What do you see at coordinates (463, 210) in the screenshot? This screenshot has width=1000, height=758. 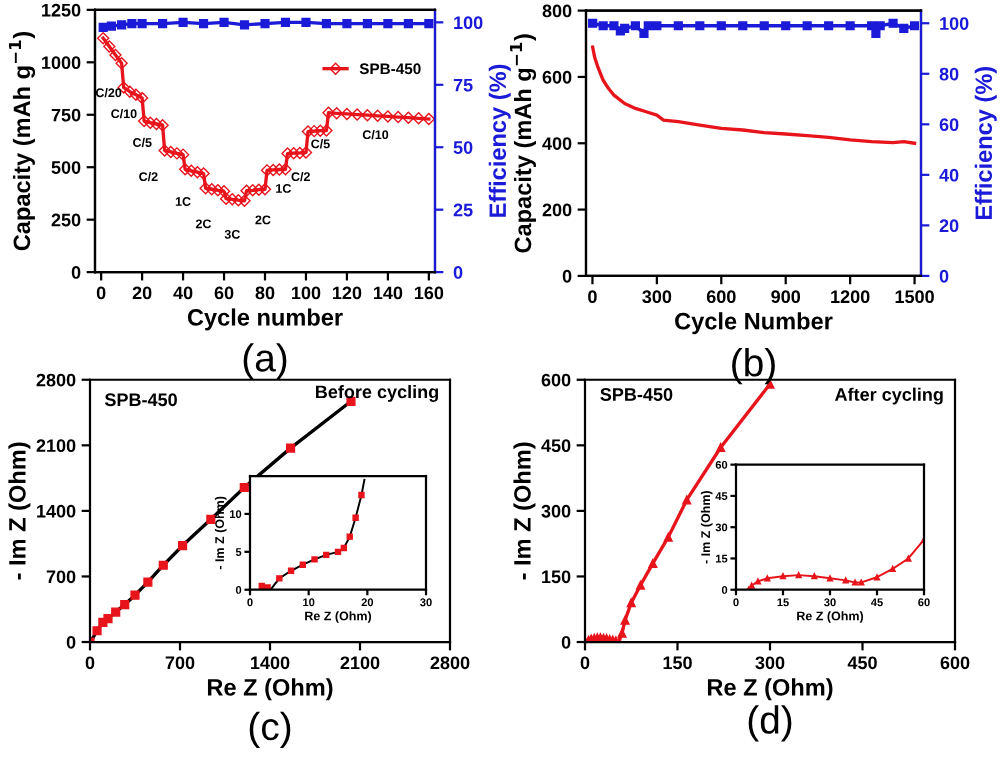 I see `y2-tick-label: 25` at bounding box center [463, 210].